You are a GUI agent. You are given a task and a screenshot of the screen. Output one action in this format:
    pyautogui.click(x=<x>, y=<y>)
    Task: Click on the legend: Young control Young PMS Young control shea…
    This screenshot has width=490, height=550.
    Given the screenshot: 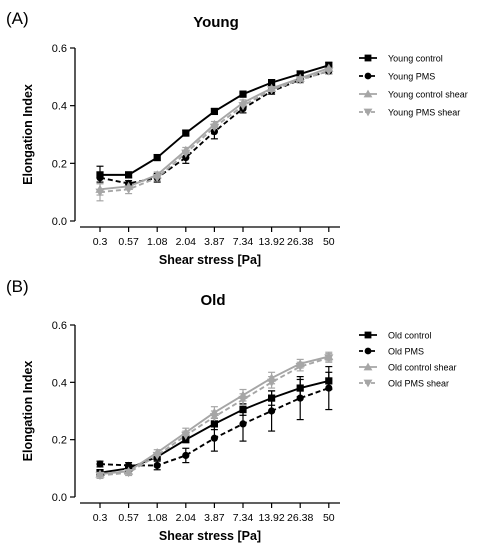 What is the action you would take?
    pyautogui.click(x=413, y=86)
    